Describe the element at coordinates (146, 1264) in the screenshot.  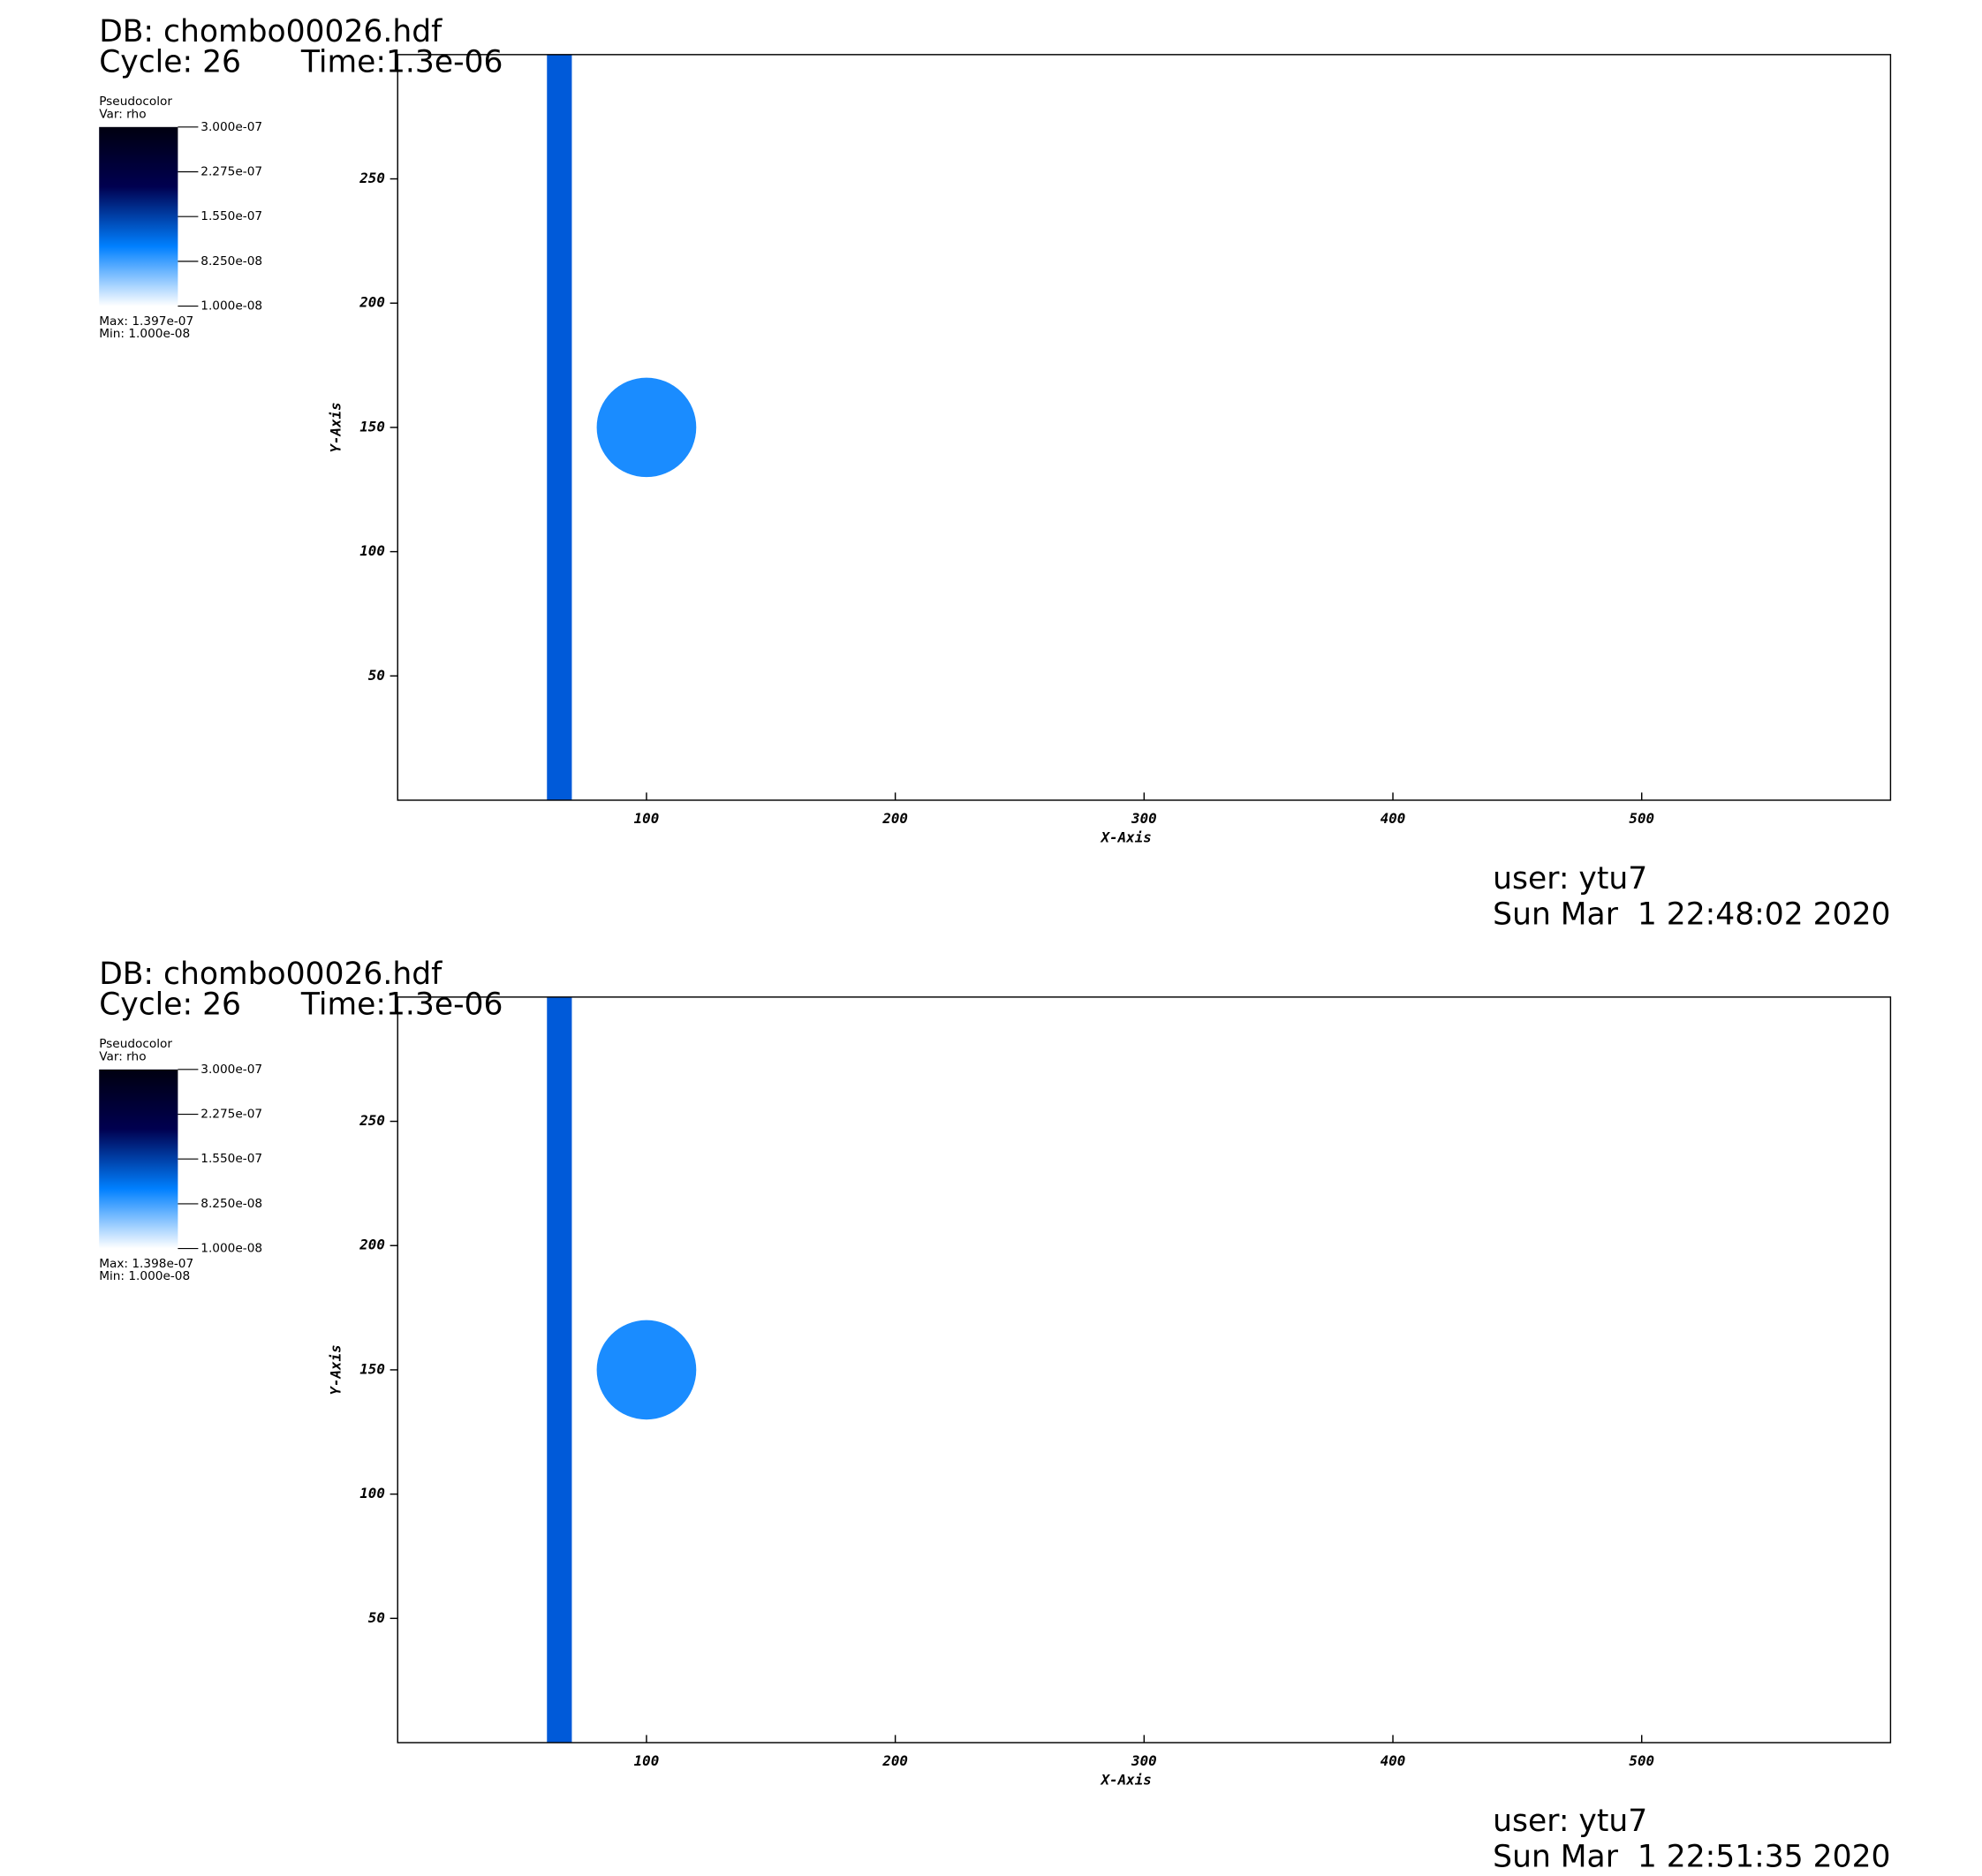
I see `colorbar-max: Max: 1.398e-07` at that location.